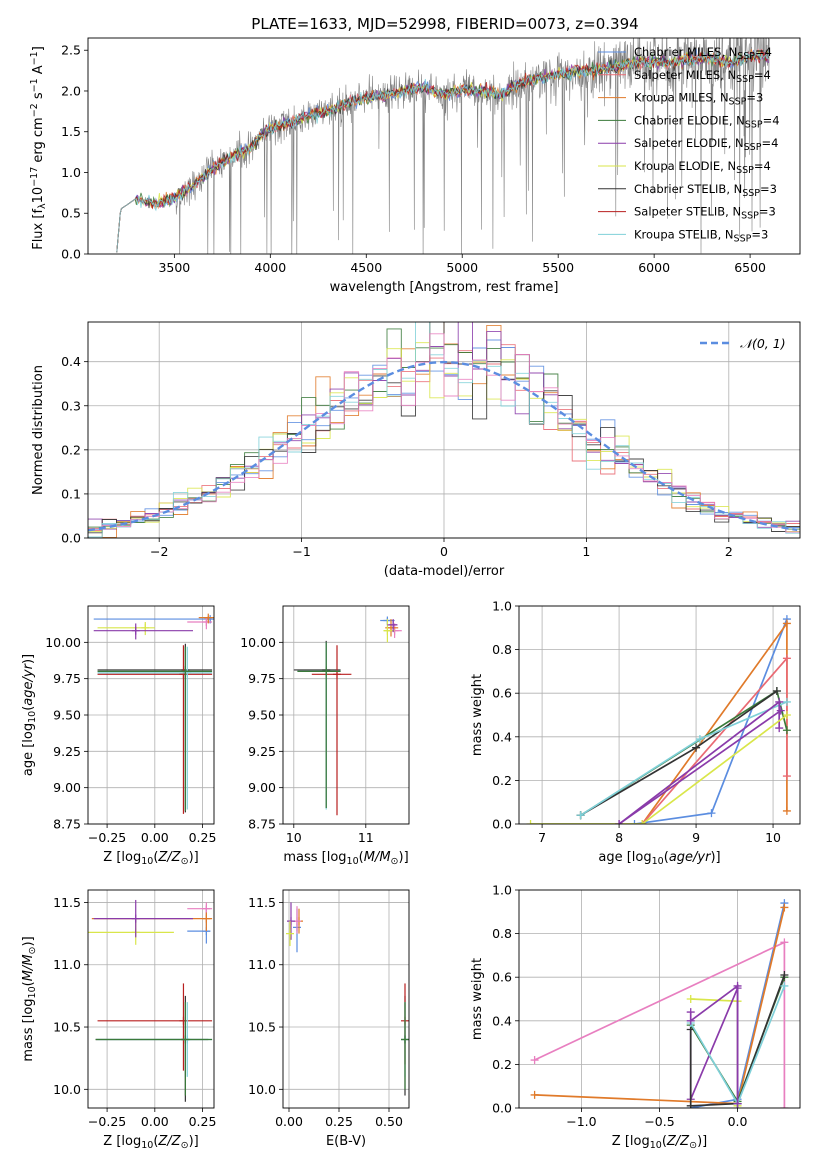  I want to click on normal-curve, so click(443, 446).